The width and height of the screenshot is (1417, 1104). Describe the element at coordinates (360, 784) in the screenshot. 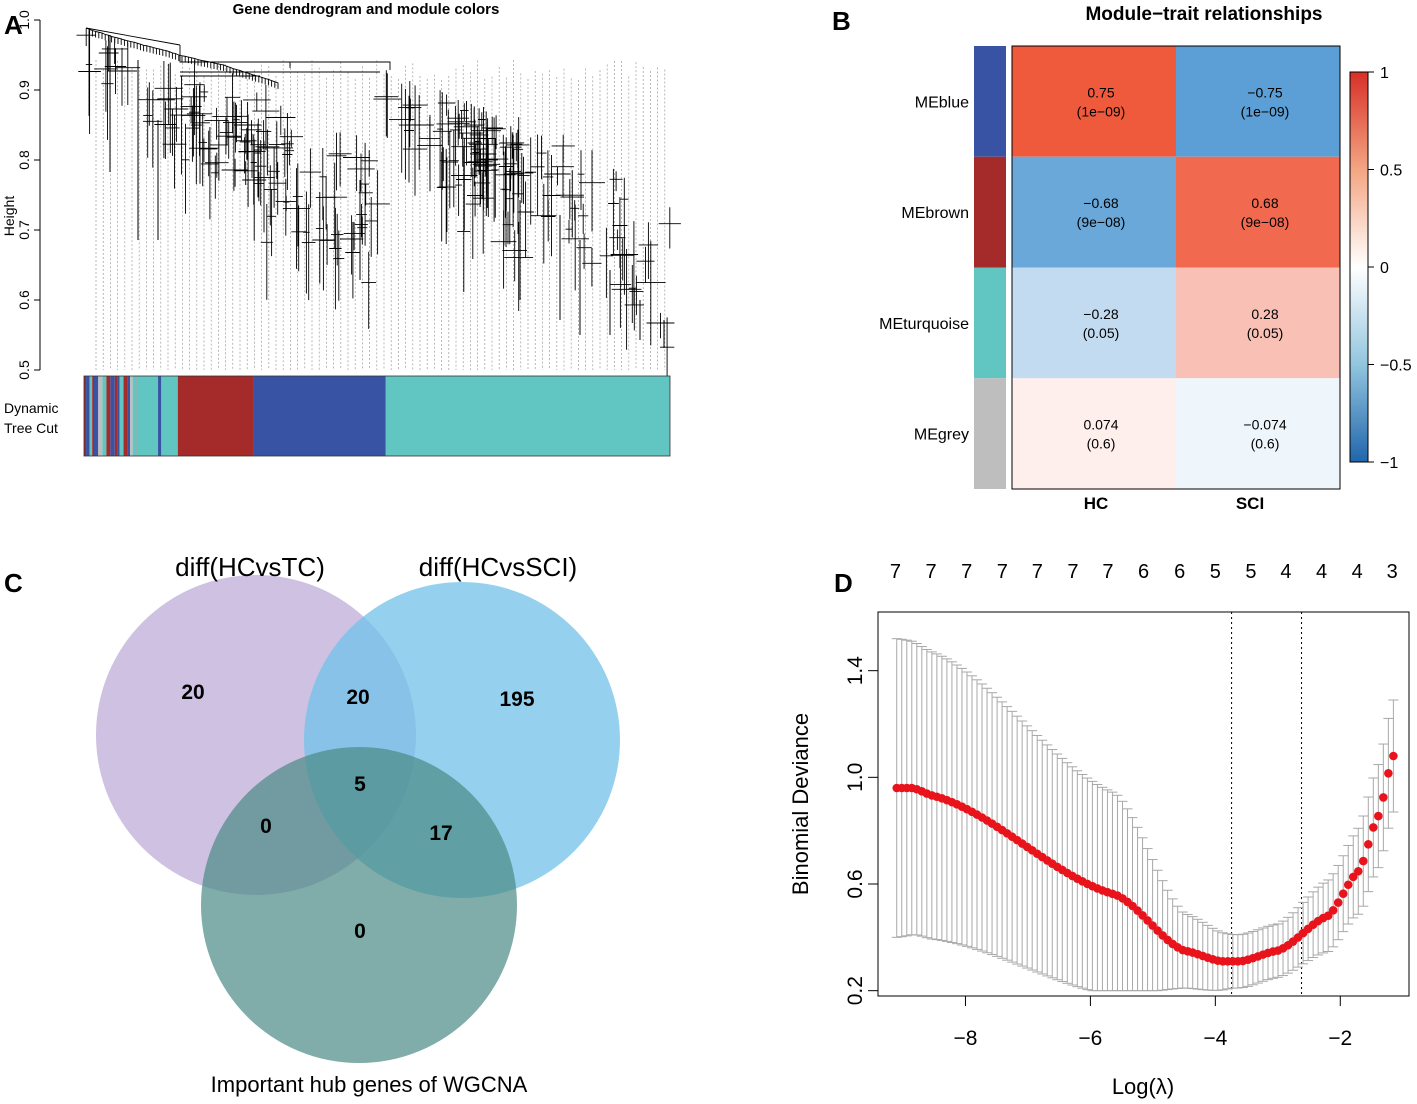

I see `venn-count-all-three: 5` at that location.